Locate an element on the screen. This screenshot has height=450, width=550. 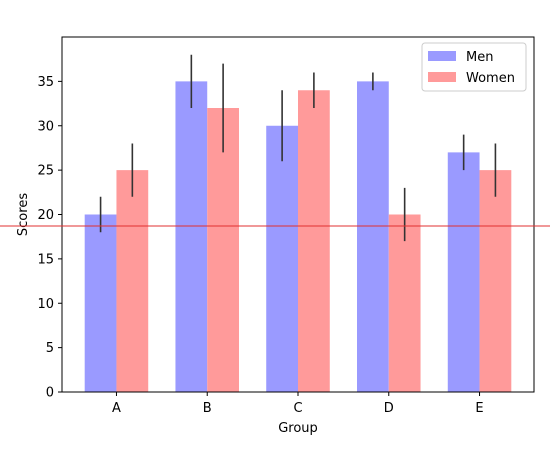
legend: Men Women is located at coordinates (474, 67).